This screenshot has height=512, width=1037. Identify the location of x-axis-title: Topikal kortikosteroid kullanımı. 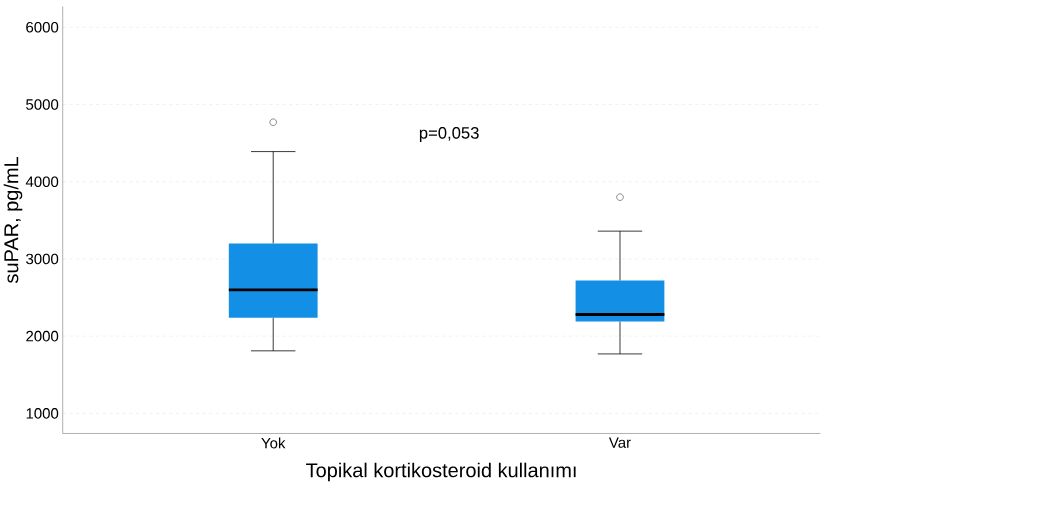
(441, 472).